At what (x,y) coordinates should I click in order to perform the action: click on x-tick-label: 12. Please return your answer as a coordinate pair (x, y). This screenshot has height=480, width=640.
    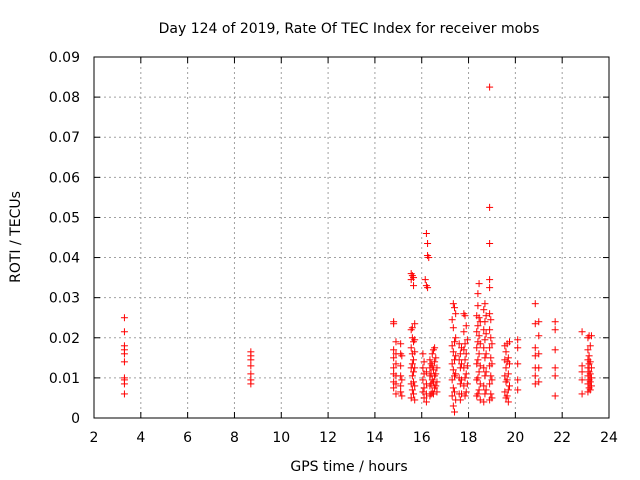
    Looking at the image, I should click on (328, 438).